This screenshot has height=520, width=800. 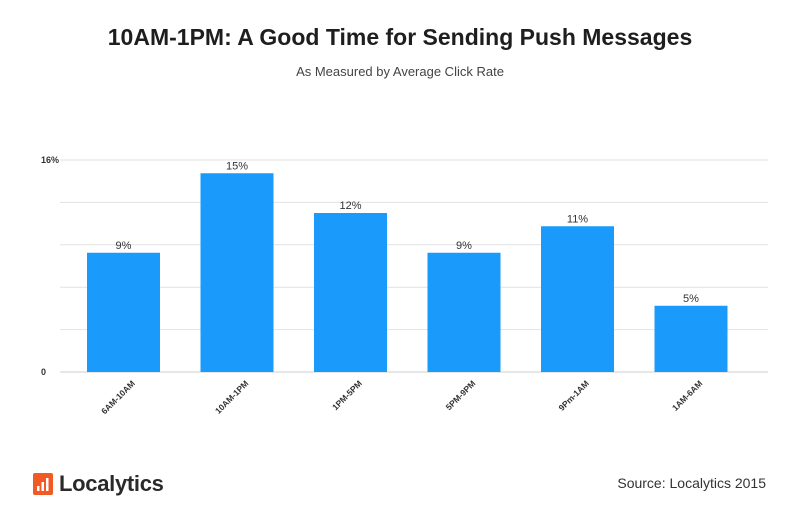 I want to click on x-tick-label: 10AM-1PM, so click(x=231, y=396).